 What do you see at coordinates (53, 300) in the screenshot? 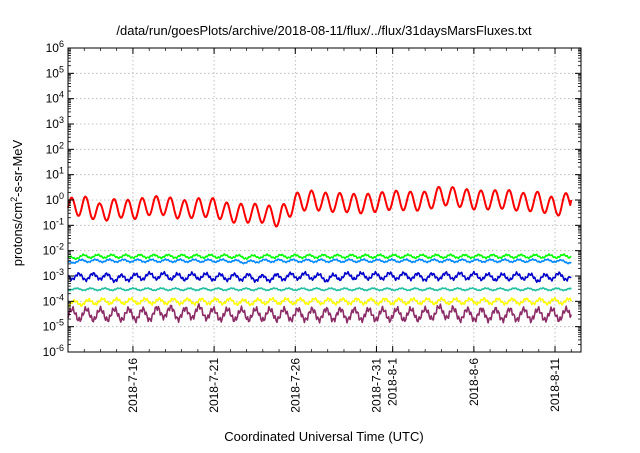
I see `y-tick-label: 10⁻⁴` at bounding box center [53, 300].